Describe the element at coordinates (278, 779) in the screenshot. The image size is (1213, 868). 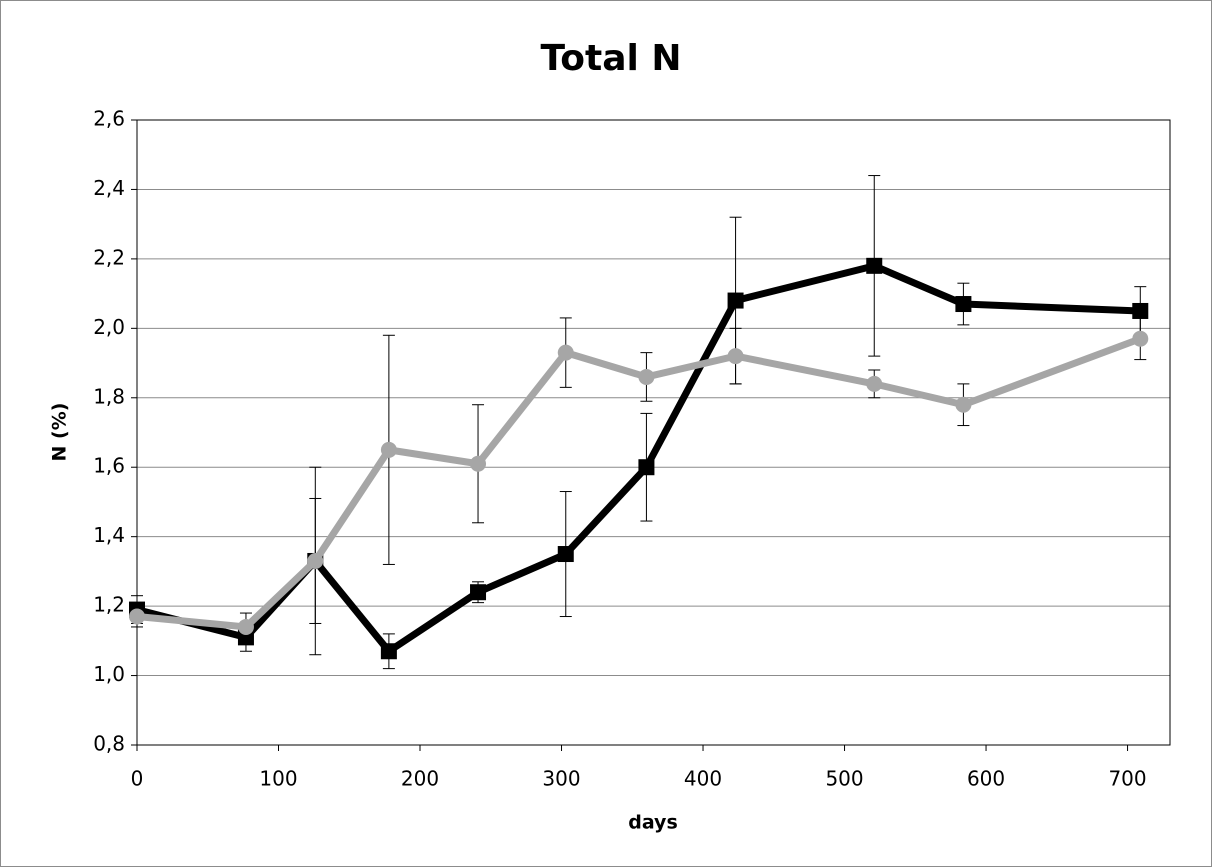
I see `x-tick-label: 100` at that location.